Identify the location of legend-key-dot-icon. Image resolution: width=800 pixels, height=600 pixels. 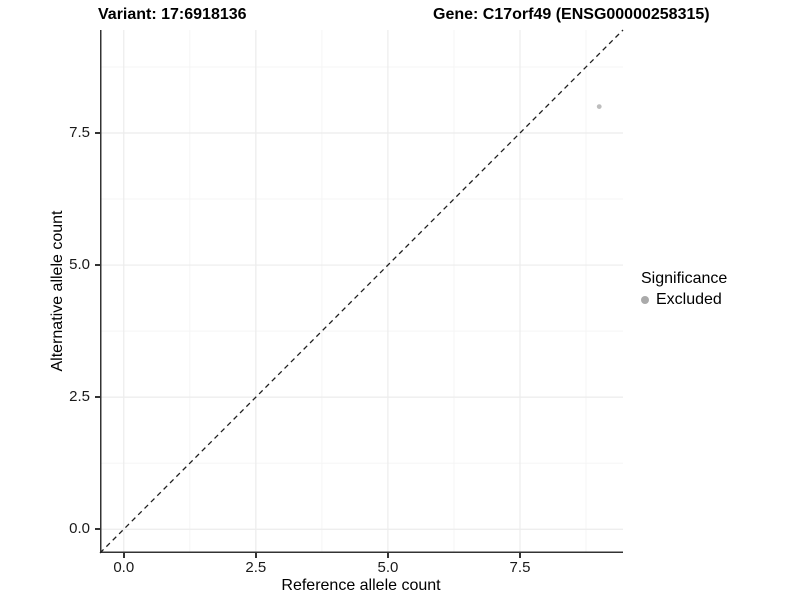
(645, 300).